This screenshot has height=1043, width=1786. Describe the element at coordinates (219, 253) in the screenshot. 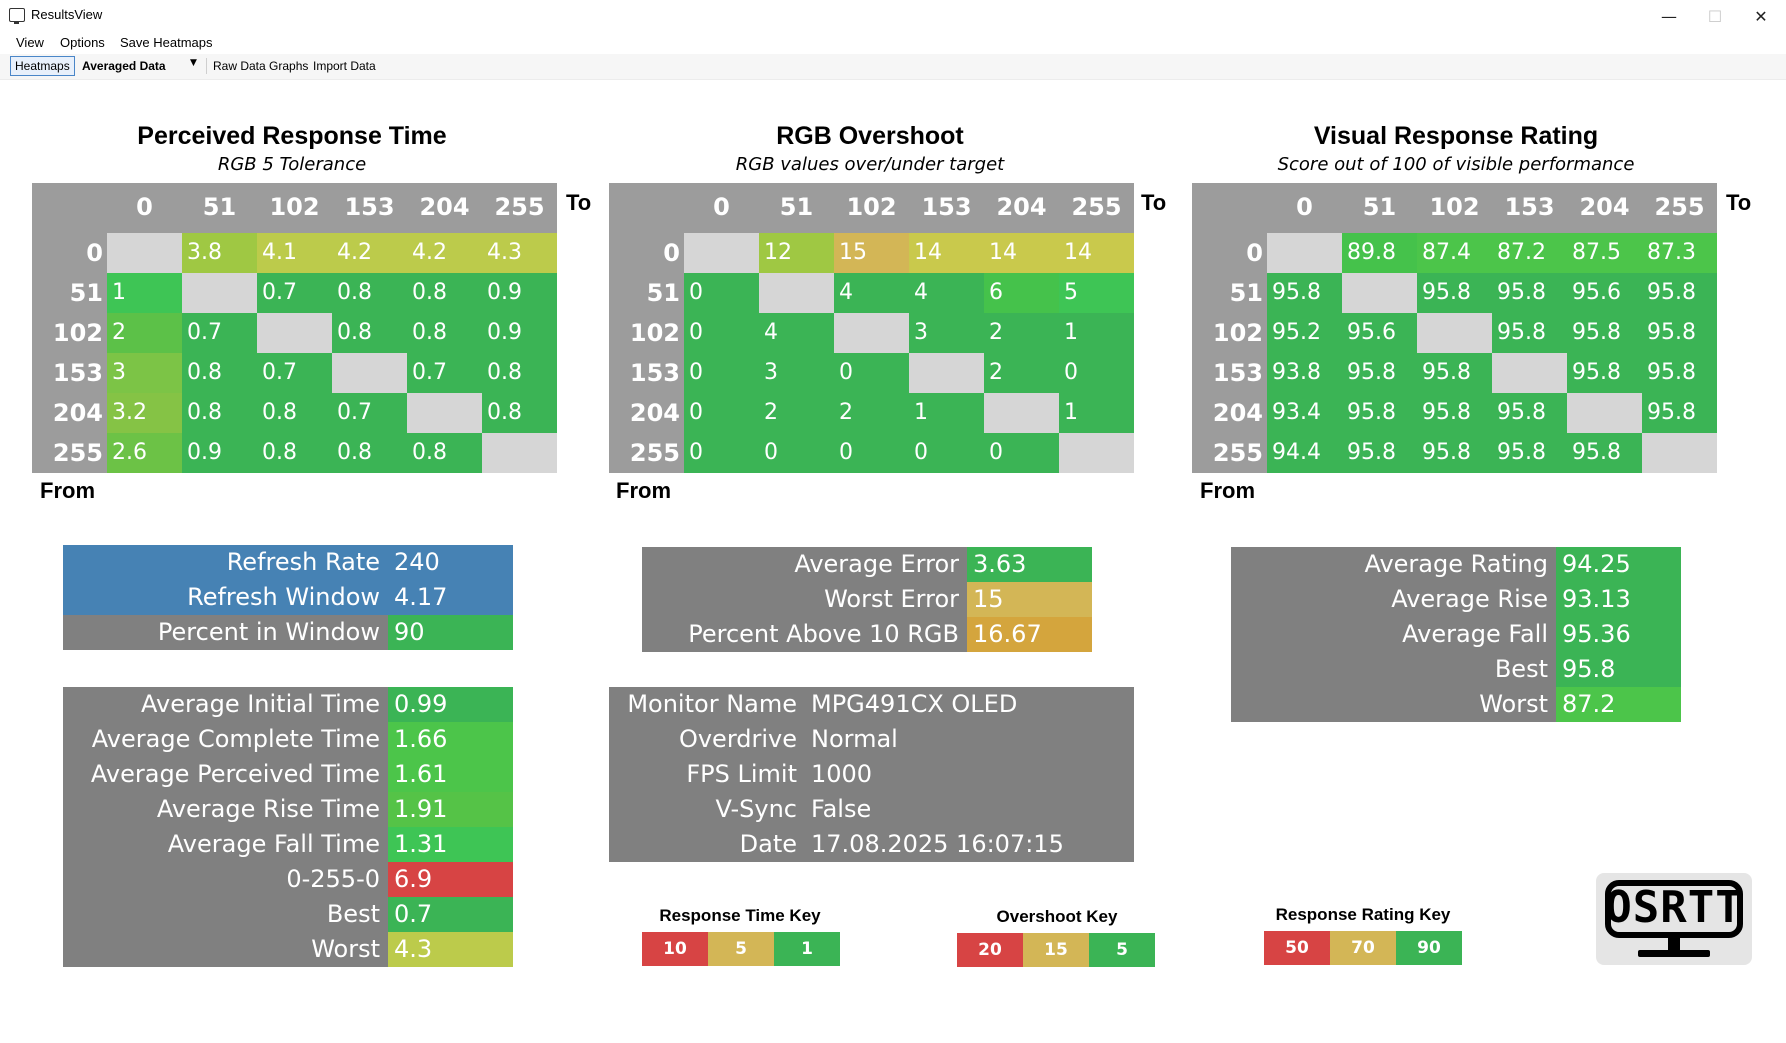

I see `heatmap-cell: 3.8` at that location.